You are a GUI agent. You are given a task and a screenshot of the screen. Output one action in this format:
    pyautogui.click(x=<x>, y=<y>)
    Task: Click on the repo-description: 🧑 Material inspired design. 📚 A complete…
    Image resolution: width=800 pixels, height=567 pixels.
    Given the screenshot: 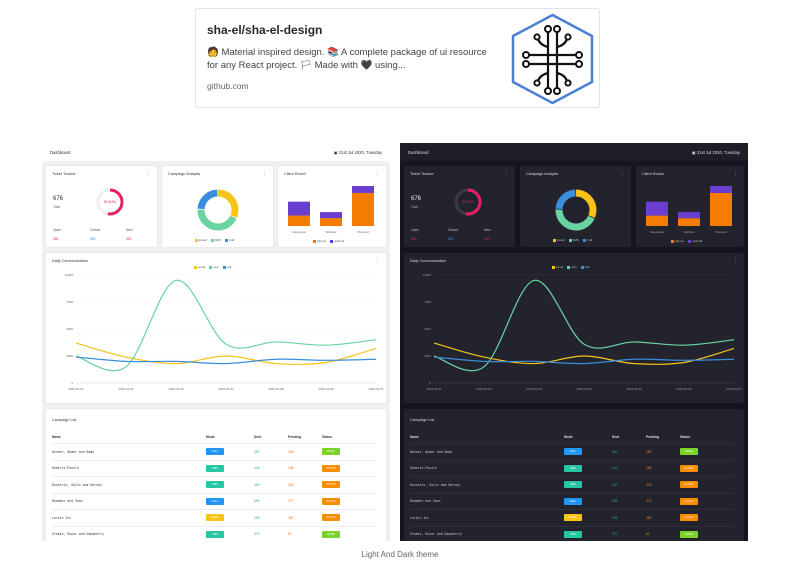 What is the action you would take?
    pyautogui.click(x=347, y=59)
    